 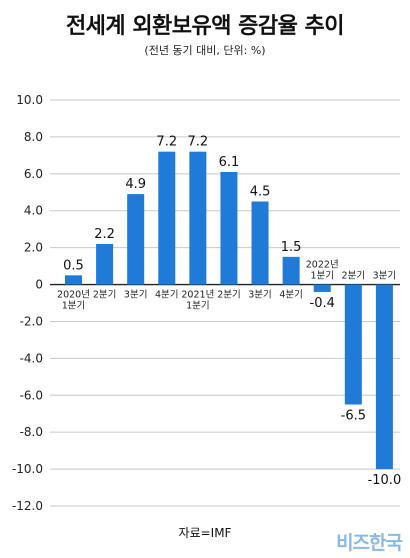 I want to click on watermark-logo: 비즈한국, so click(x=369, y=543).